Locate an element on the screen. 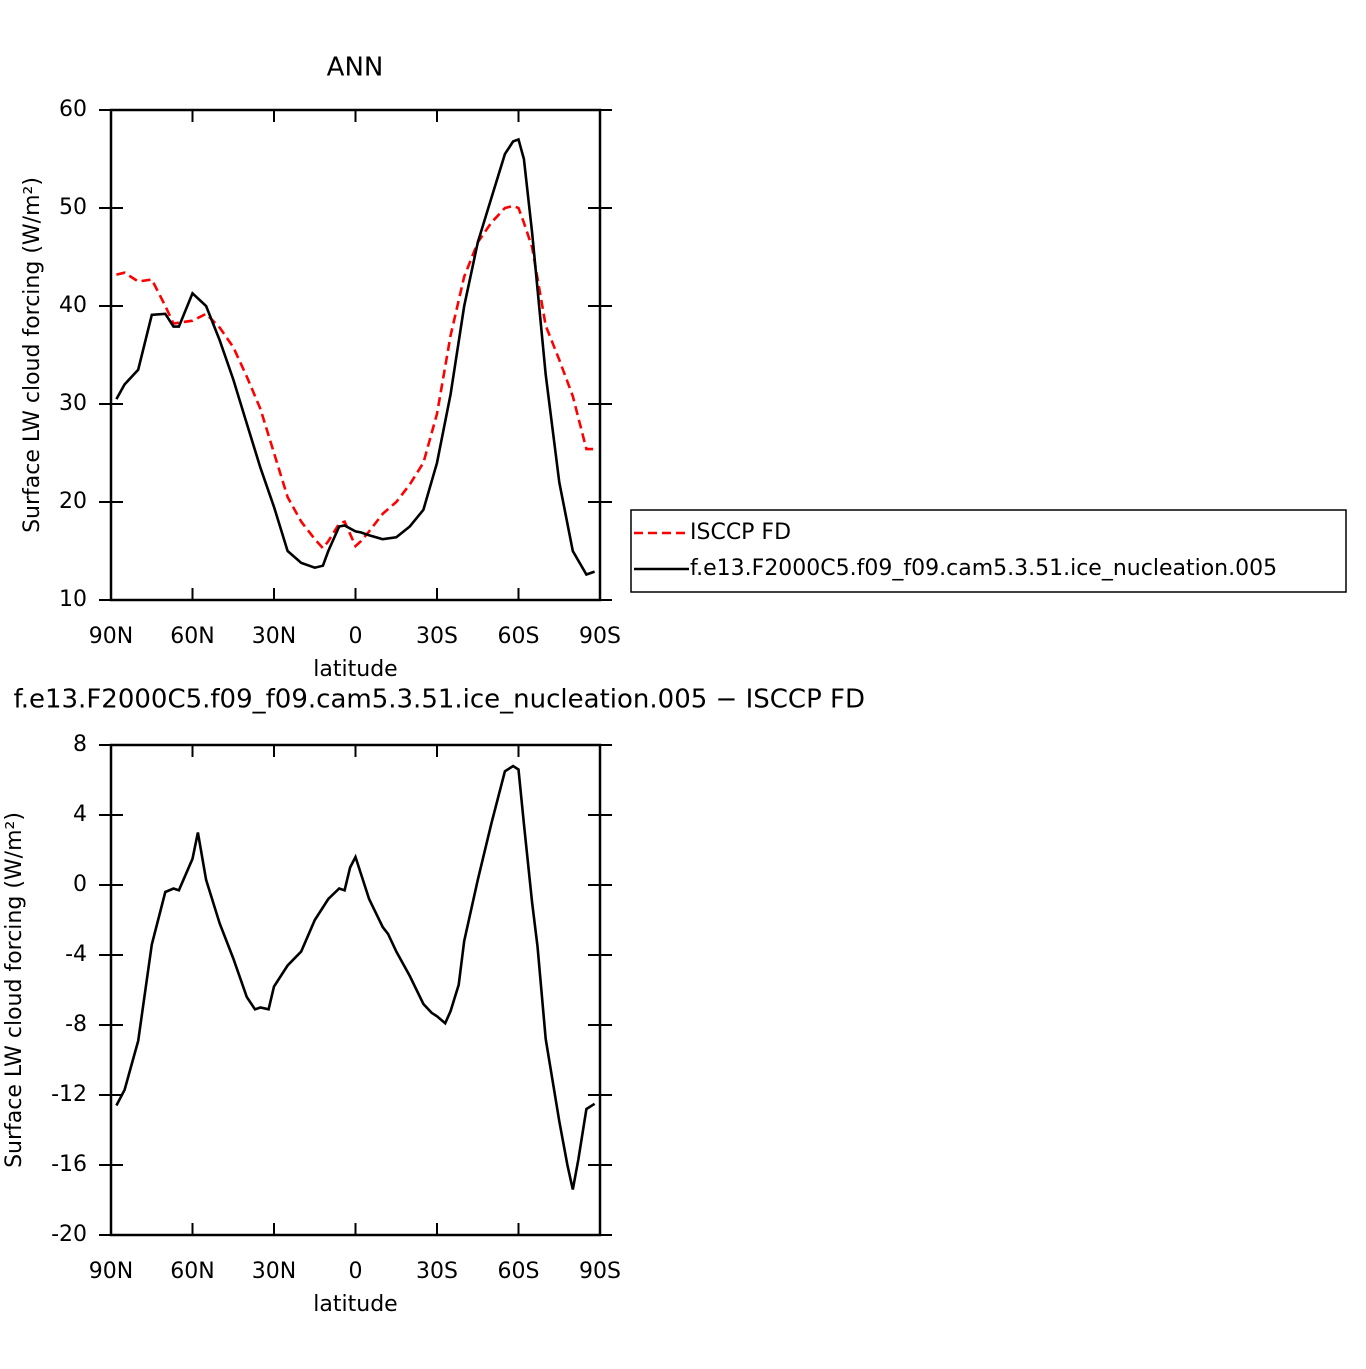  y-tick-label: 4 is located at coordinates (80, 814).